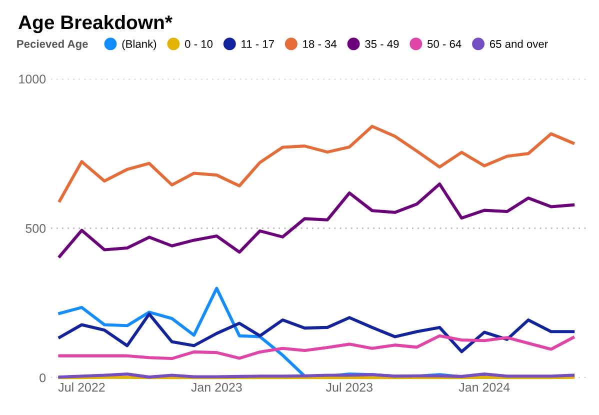  What do you see at coordinates (519, 44) in the screenshot?
I see `legend-label: 65 and over` at bounding box center [519, 44].